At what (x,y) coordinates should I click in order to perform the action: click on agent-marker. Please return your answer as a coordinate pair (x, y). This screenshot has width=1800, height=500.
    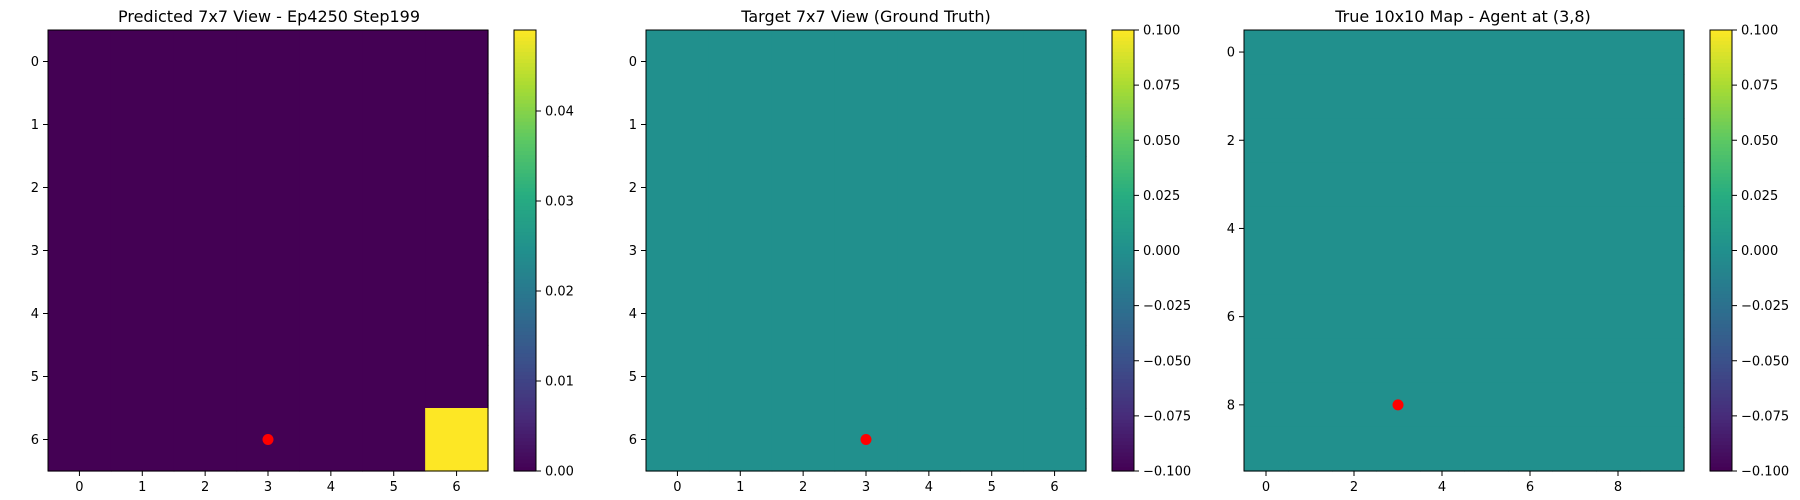
    Looking at the image, I should click on (1398, 405).